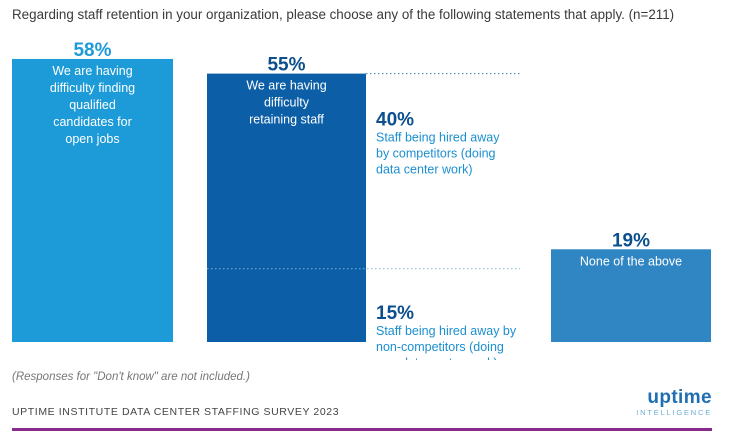 Image resolution: width=735 pixels, height=447 pixels. What do you see at coordinates (440, 347) in the screenshot?
I see `segment-2-label: non-competitors (doing` at bounding box center [440, 347].